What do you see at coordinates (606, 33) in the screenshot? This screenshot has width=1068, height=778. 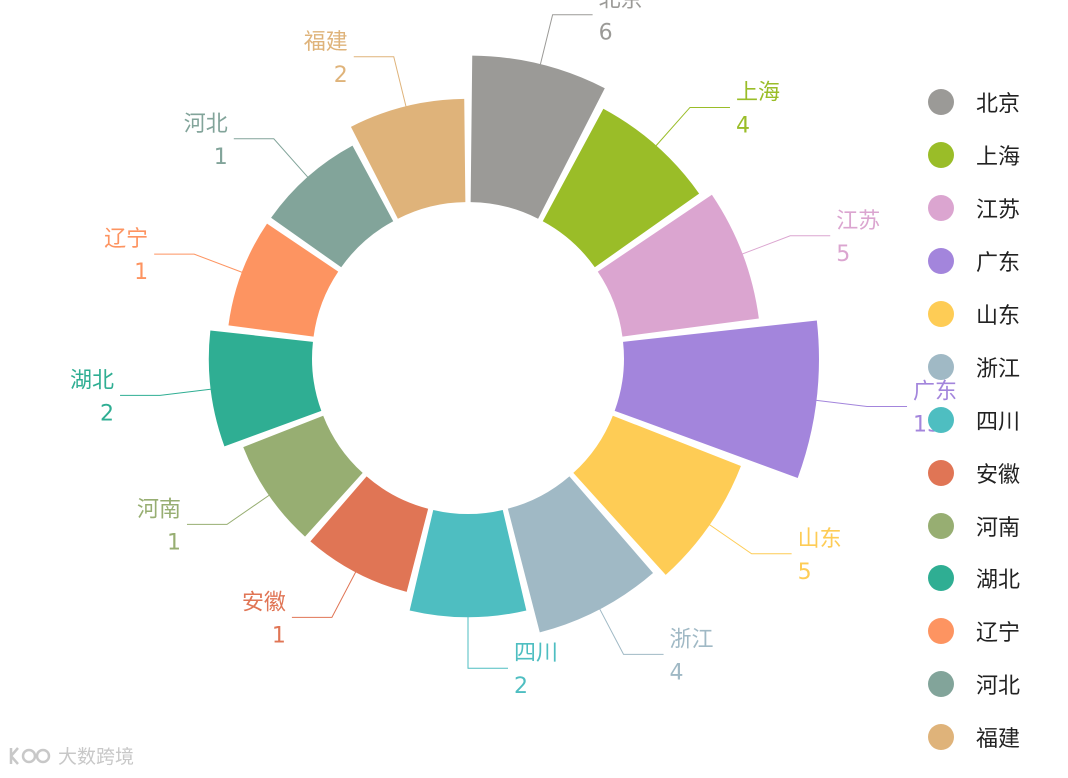 I see `slice-label-value: 6` at bounding box center [606, 33].